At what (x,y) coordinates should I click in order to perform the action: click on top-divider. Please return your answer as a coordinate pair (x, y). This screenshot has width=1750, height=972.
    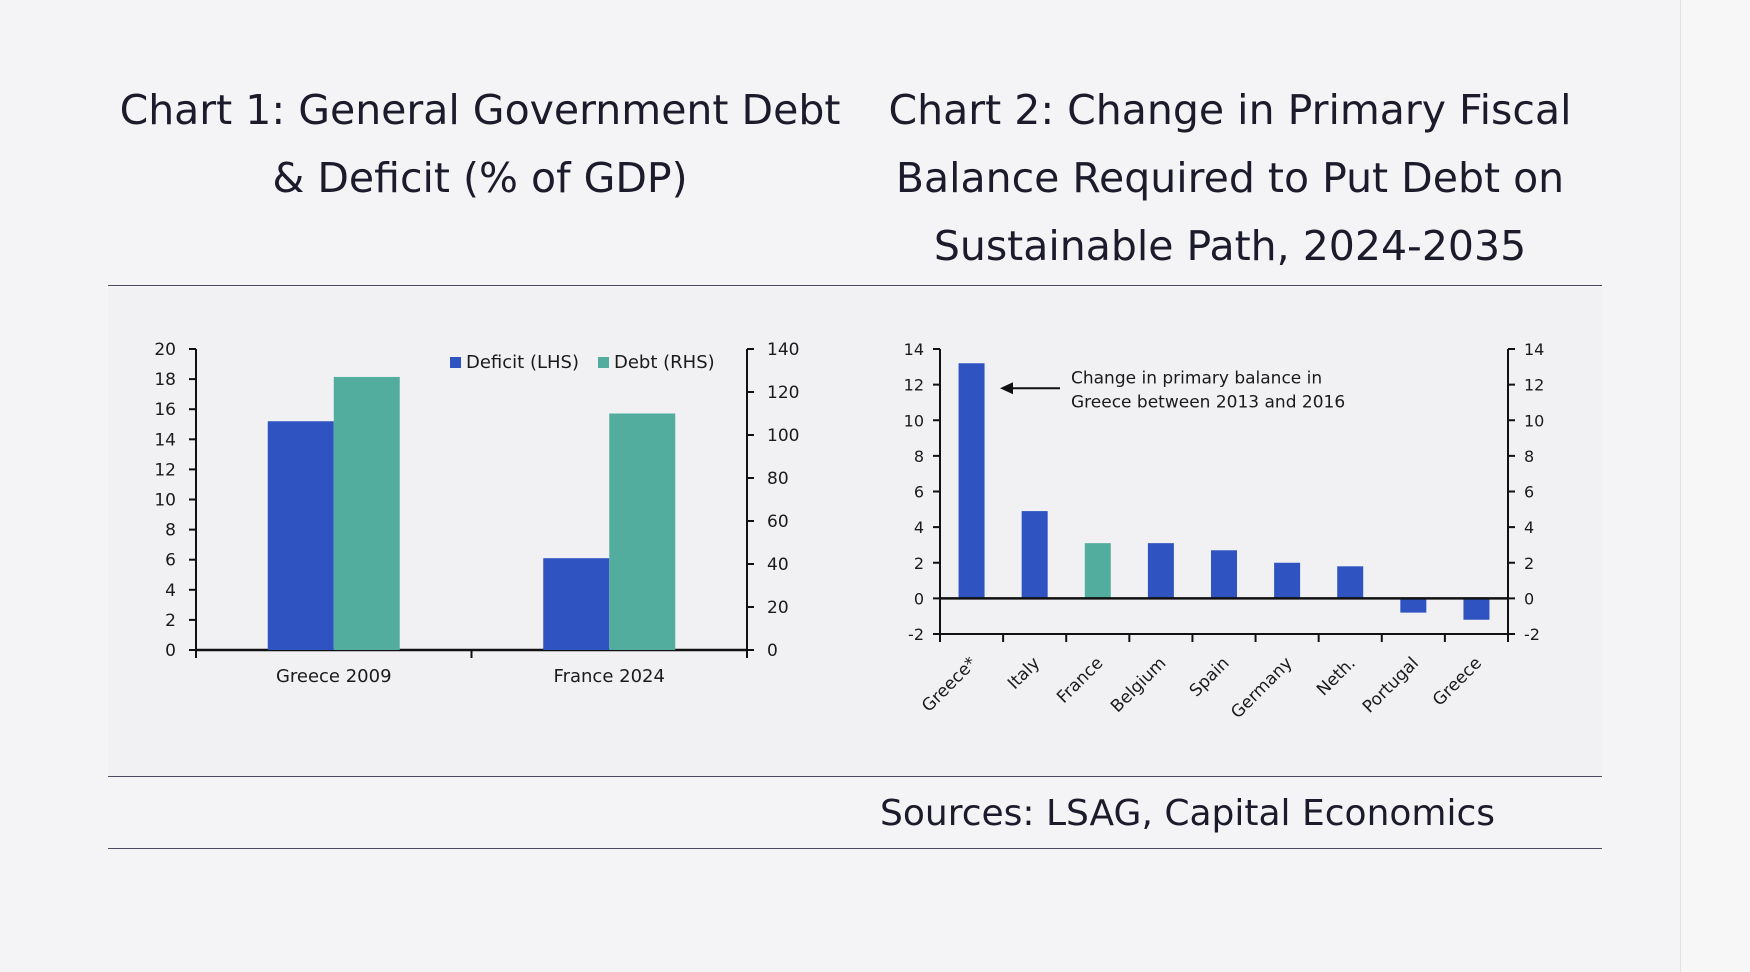
    Looking at the image, I should click on (855, 285).